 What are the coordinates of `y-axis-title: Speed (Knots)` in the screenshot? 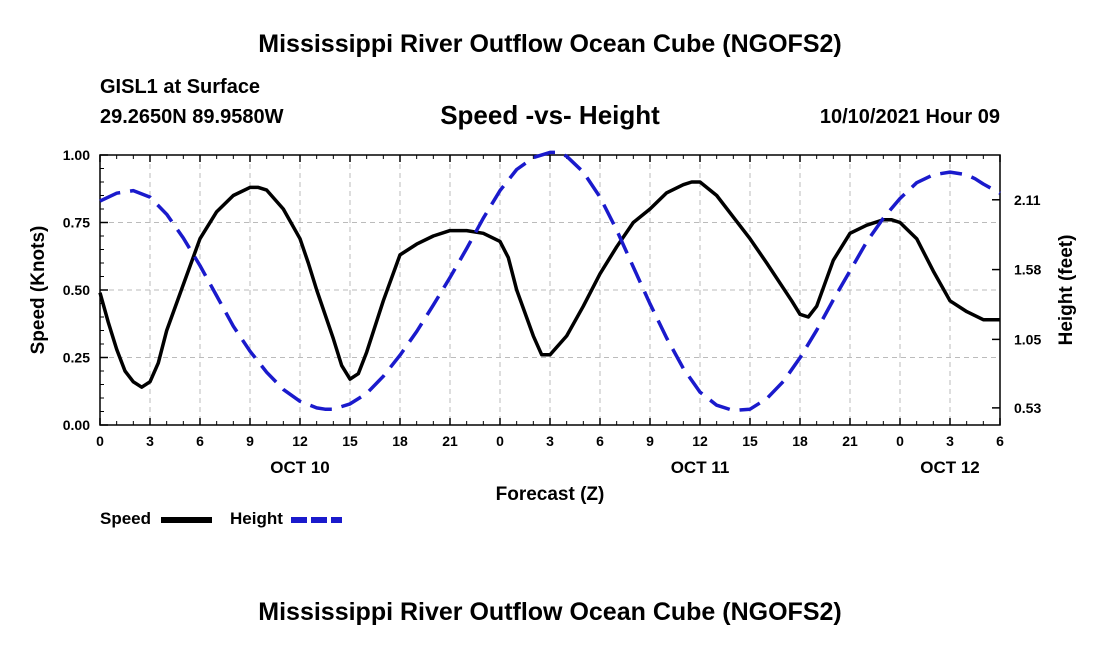 It's located at (38, 290).